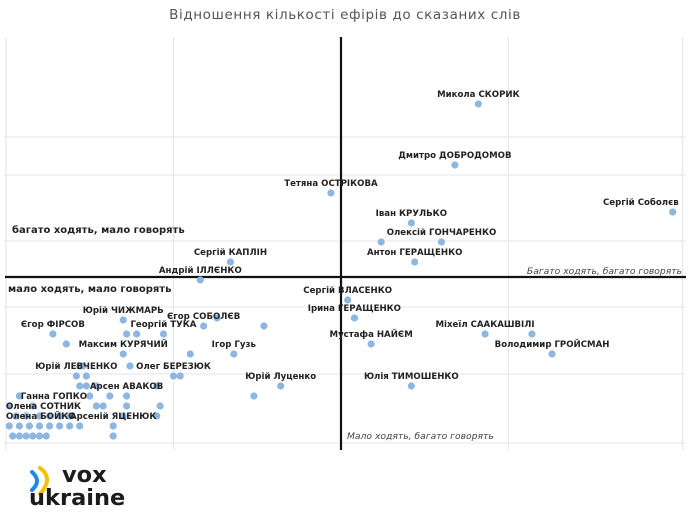  What do you see at coordinates (230, 252) in the screenshot?
I see `point-label: Сергій КАПЛІН` at bounding box center [230, 252].